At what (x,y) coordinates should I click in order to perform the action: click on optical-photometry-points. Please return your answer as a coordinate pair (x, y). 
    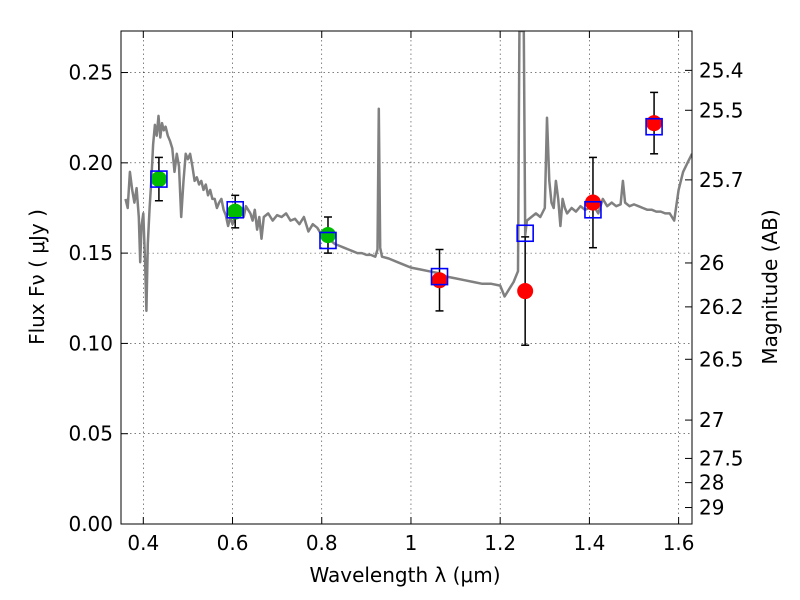
    Looking at the image, I should click on (243, 207).